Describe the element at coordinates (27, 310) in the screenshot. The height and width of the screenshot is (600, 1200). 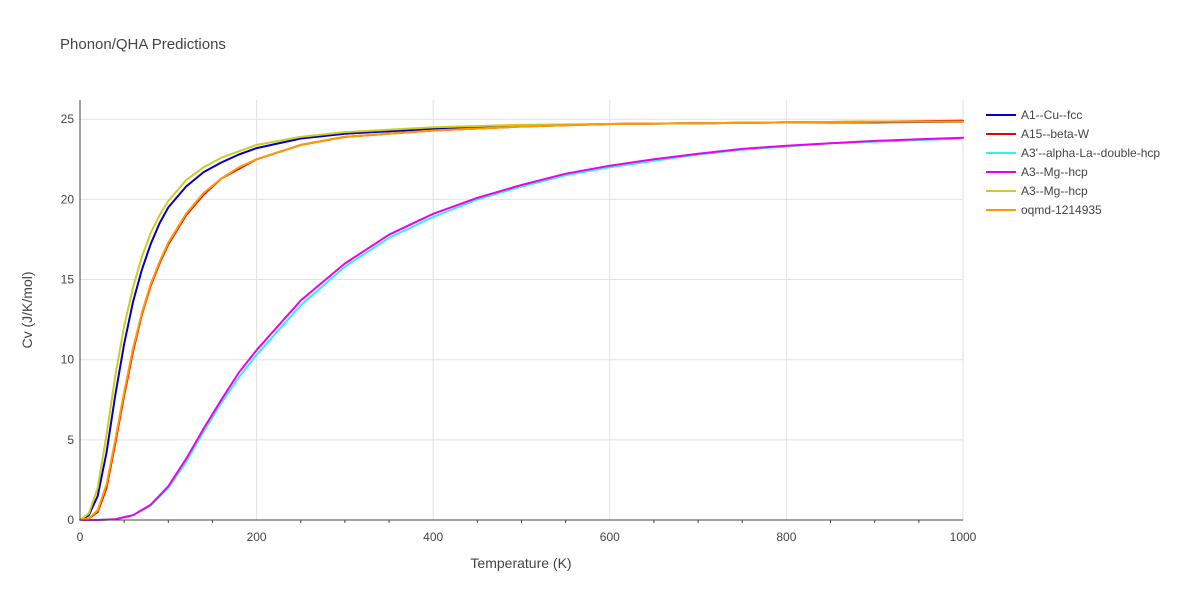
I see `y-axis-title: Cv (J/K/mol)` at that location.